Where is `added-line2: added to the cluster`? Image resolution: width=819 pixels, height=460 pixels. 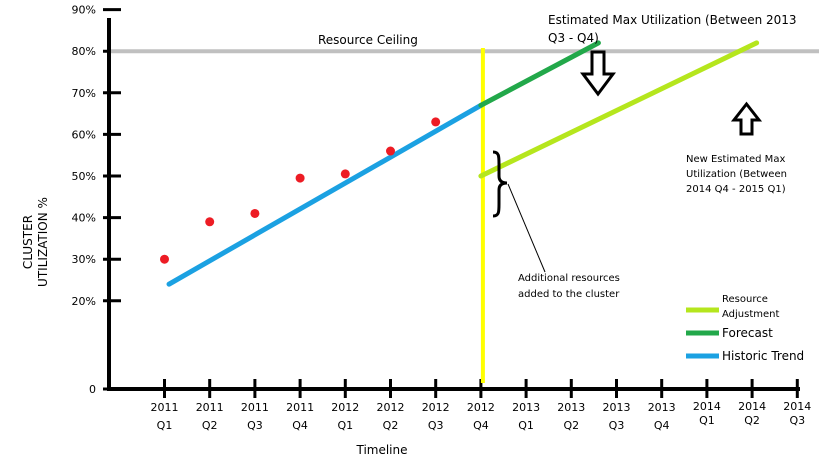 added-line2: added to the cluster is located at coordinates (569, 294).